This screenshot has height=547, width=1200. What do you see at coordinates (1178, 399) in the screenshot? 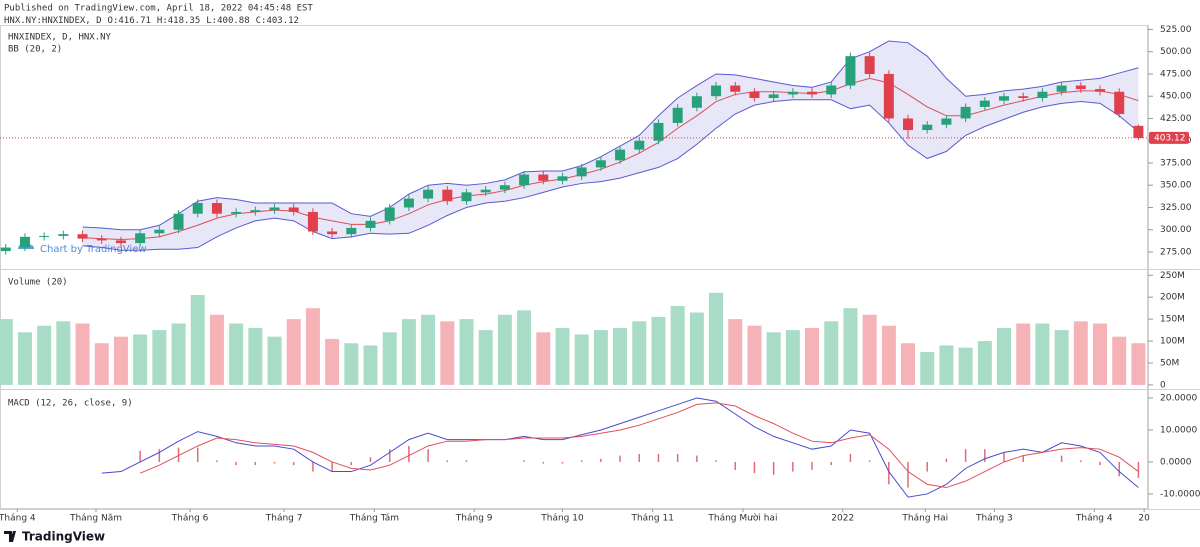
I see `y-tick-label: 20.0000` at bounding box center [1178, 399].